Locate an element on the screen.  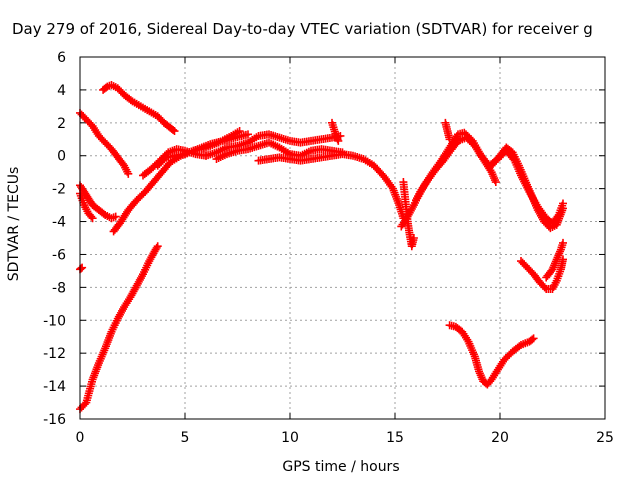
y-tick-label: -16 is located at coordinates (54, 420).